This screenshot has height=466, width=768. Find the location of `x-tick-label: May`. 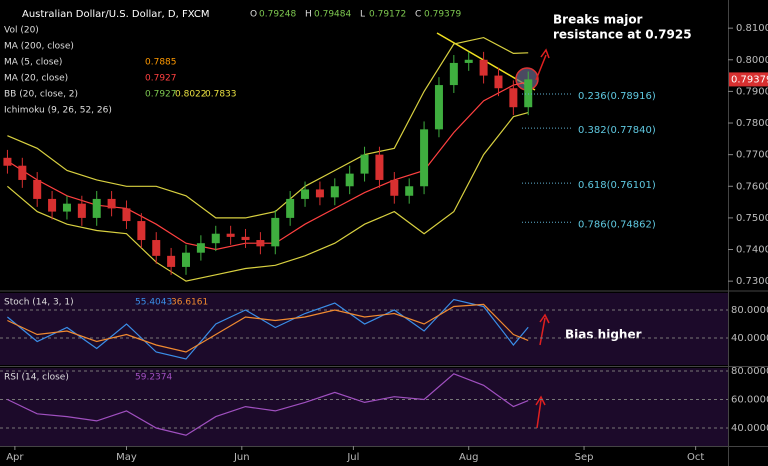

x-tick-label: May is located at coordinates (126, 457).